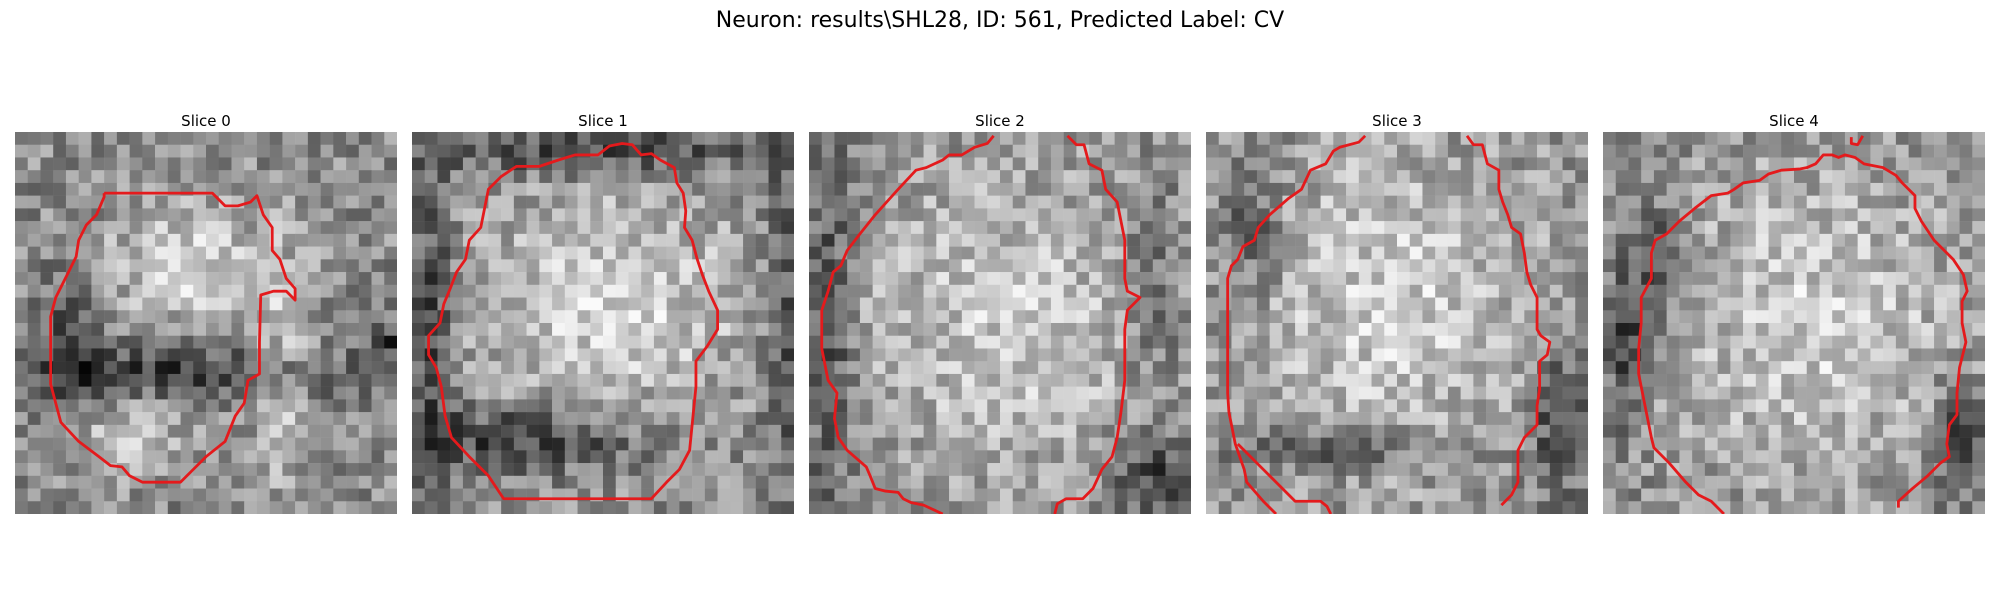 The width and height of the screenshot is (2000, 600). I want to click on slice-title: Slice 3, so click(1397, 121).